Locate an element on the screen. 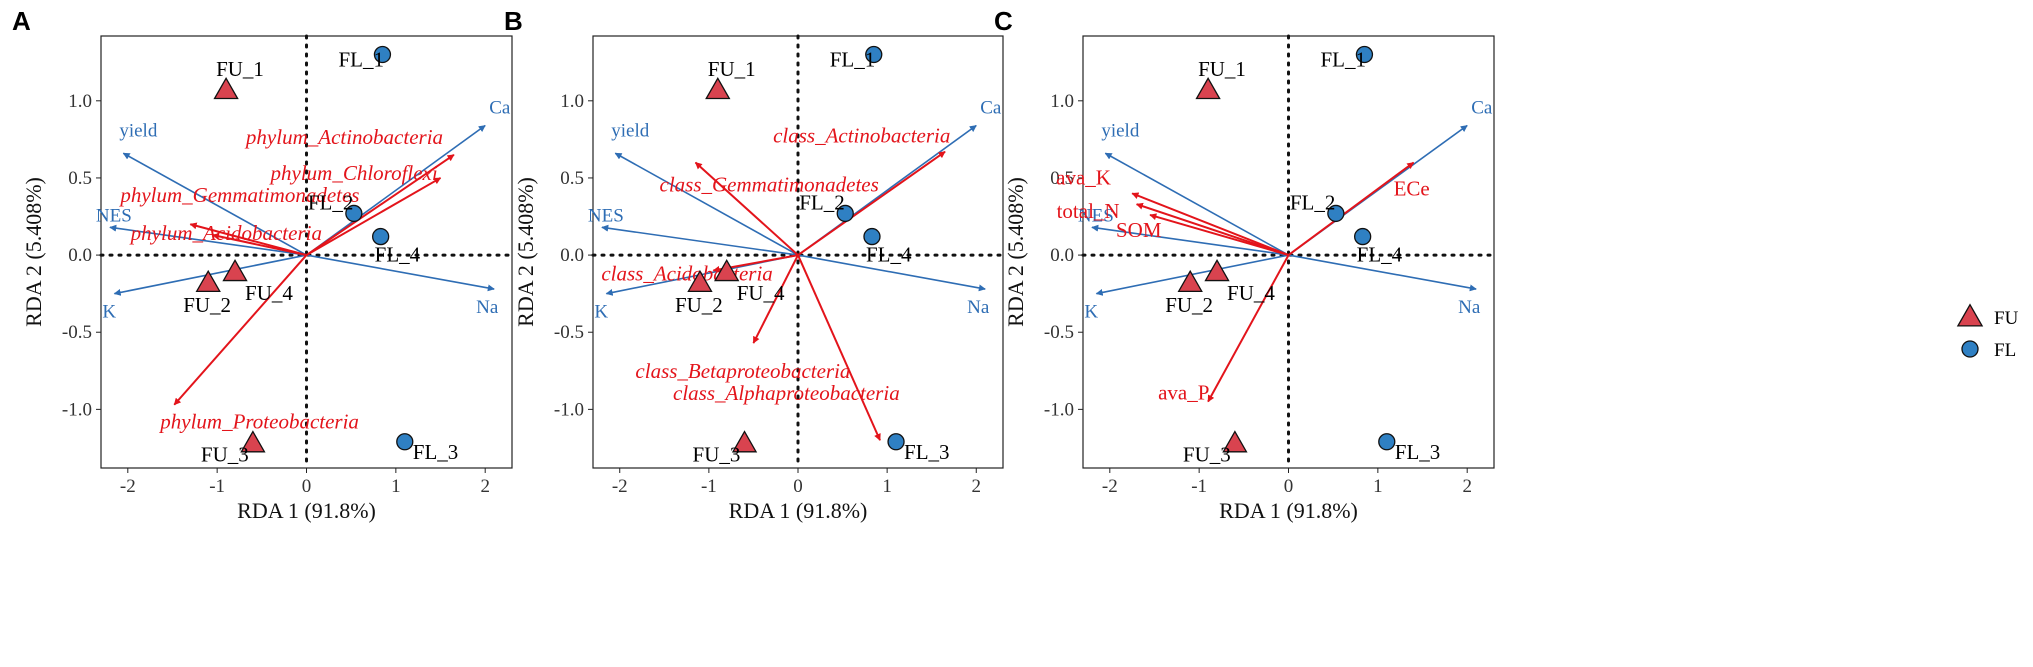  env-arrow-ca is located at coordinates (396, 190).